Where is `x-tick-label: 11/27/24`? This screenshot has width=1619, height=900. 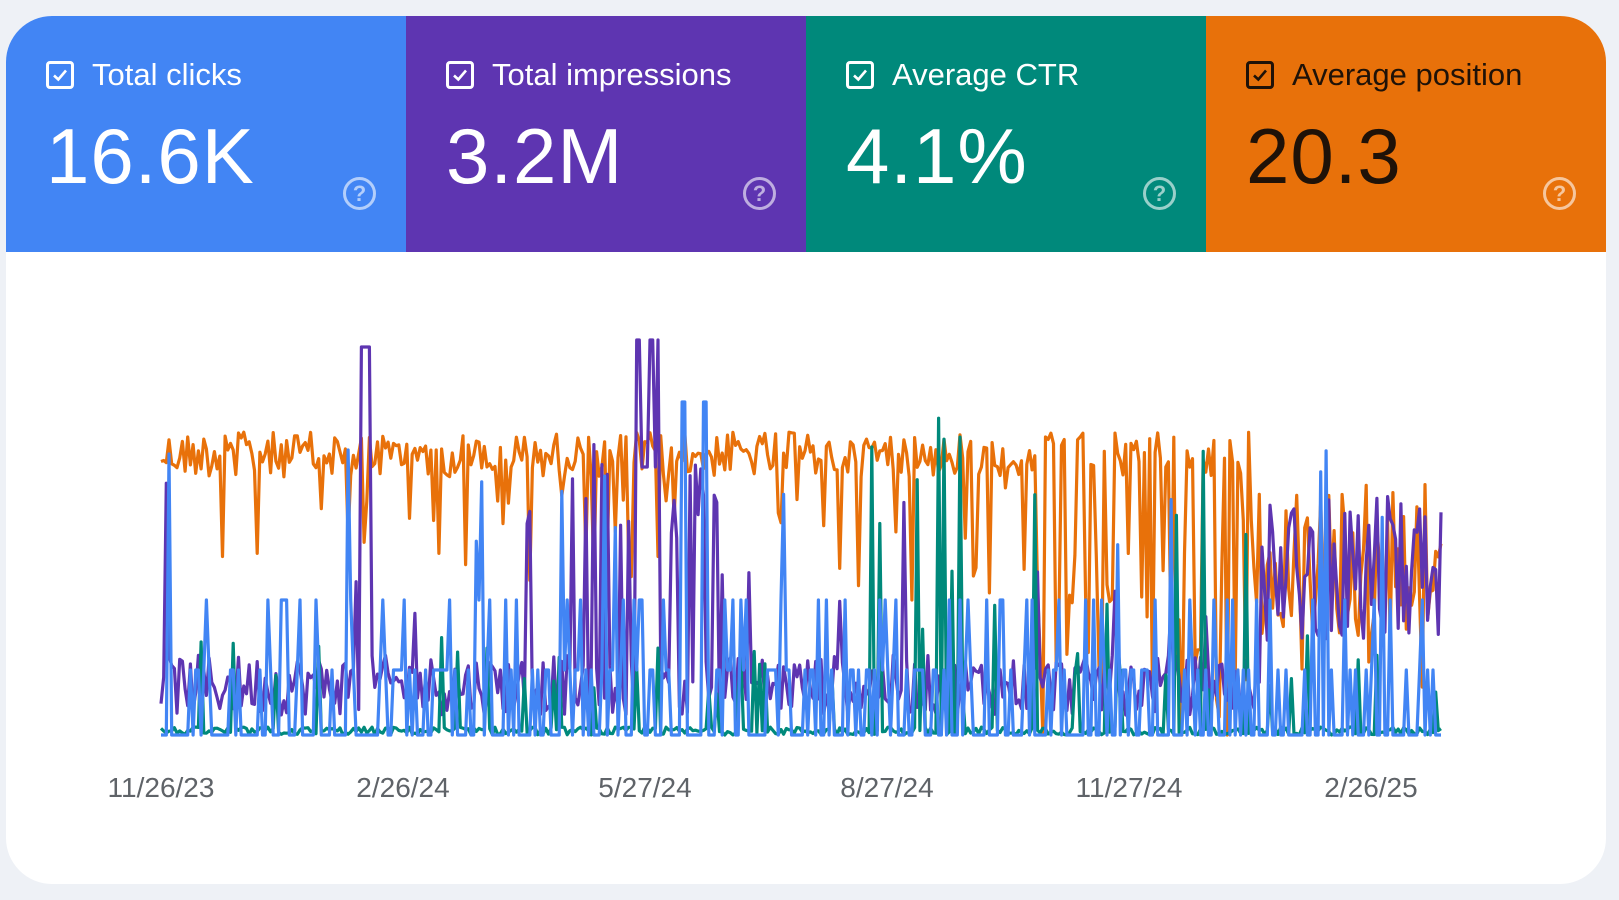 x-tick-label: 11/27/24 is located at coordinates (1129, 787).